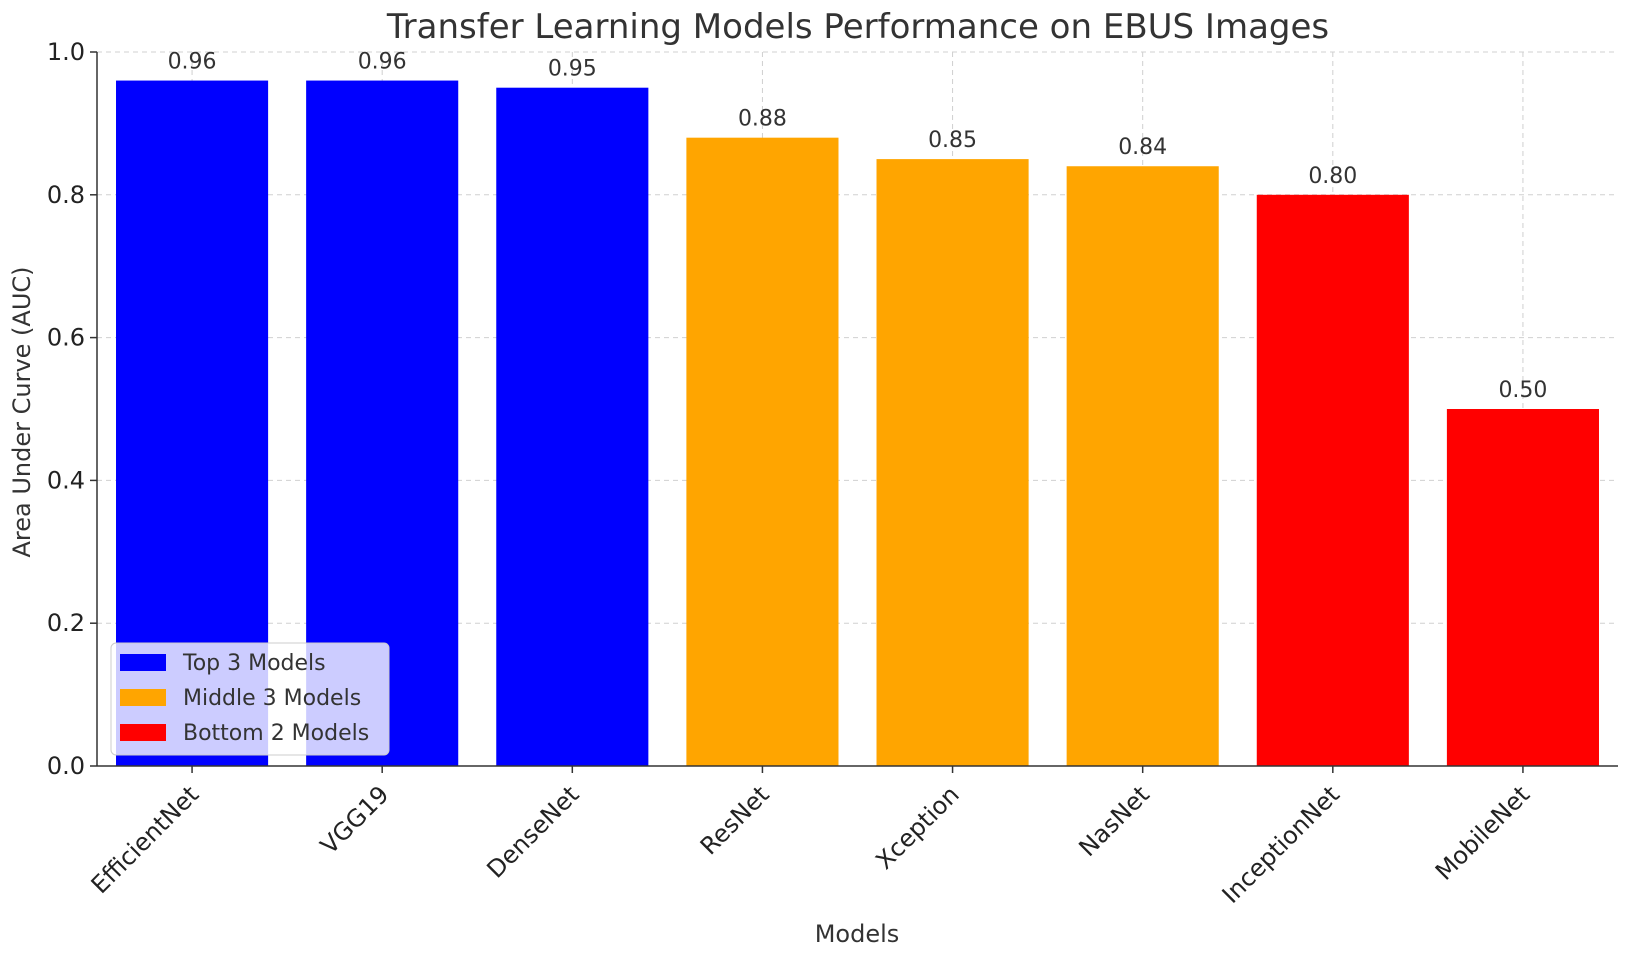 The height and width of the screenshot is (962, 1625). I want to click on bar-inceptionnet, so click(1332, 480).